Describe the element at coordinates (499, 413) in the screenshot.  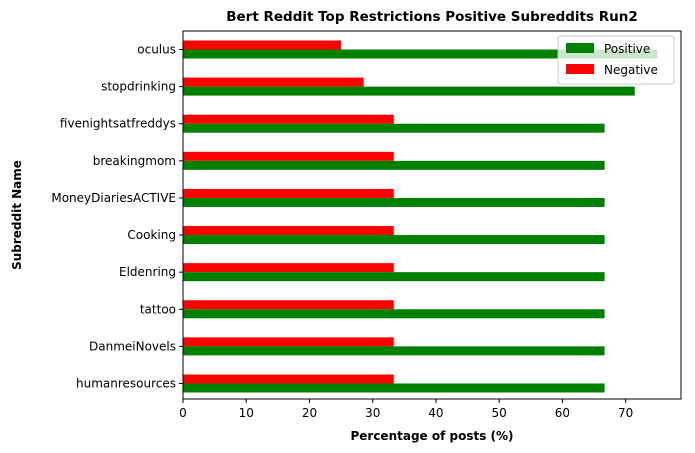
I see `x-tick-label: 50` at that location.